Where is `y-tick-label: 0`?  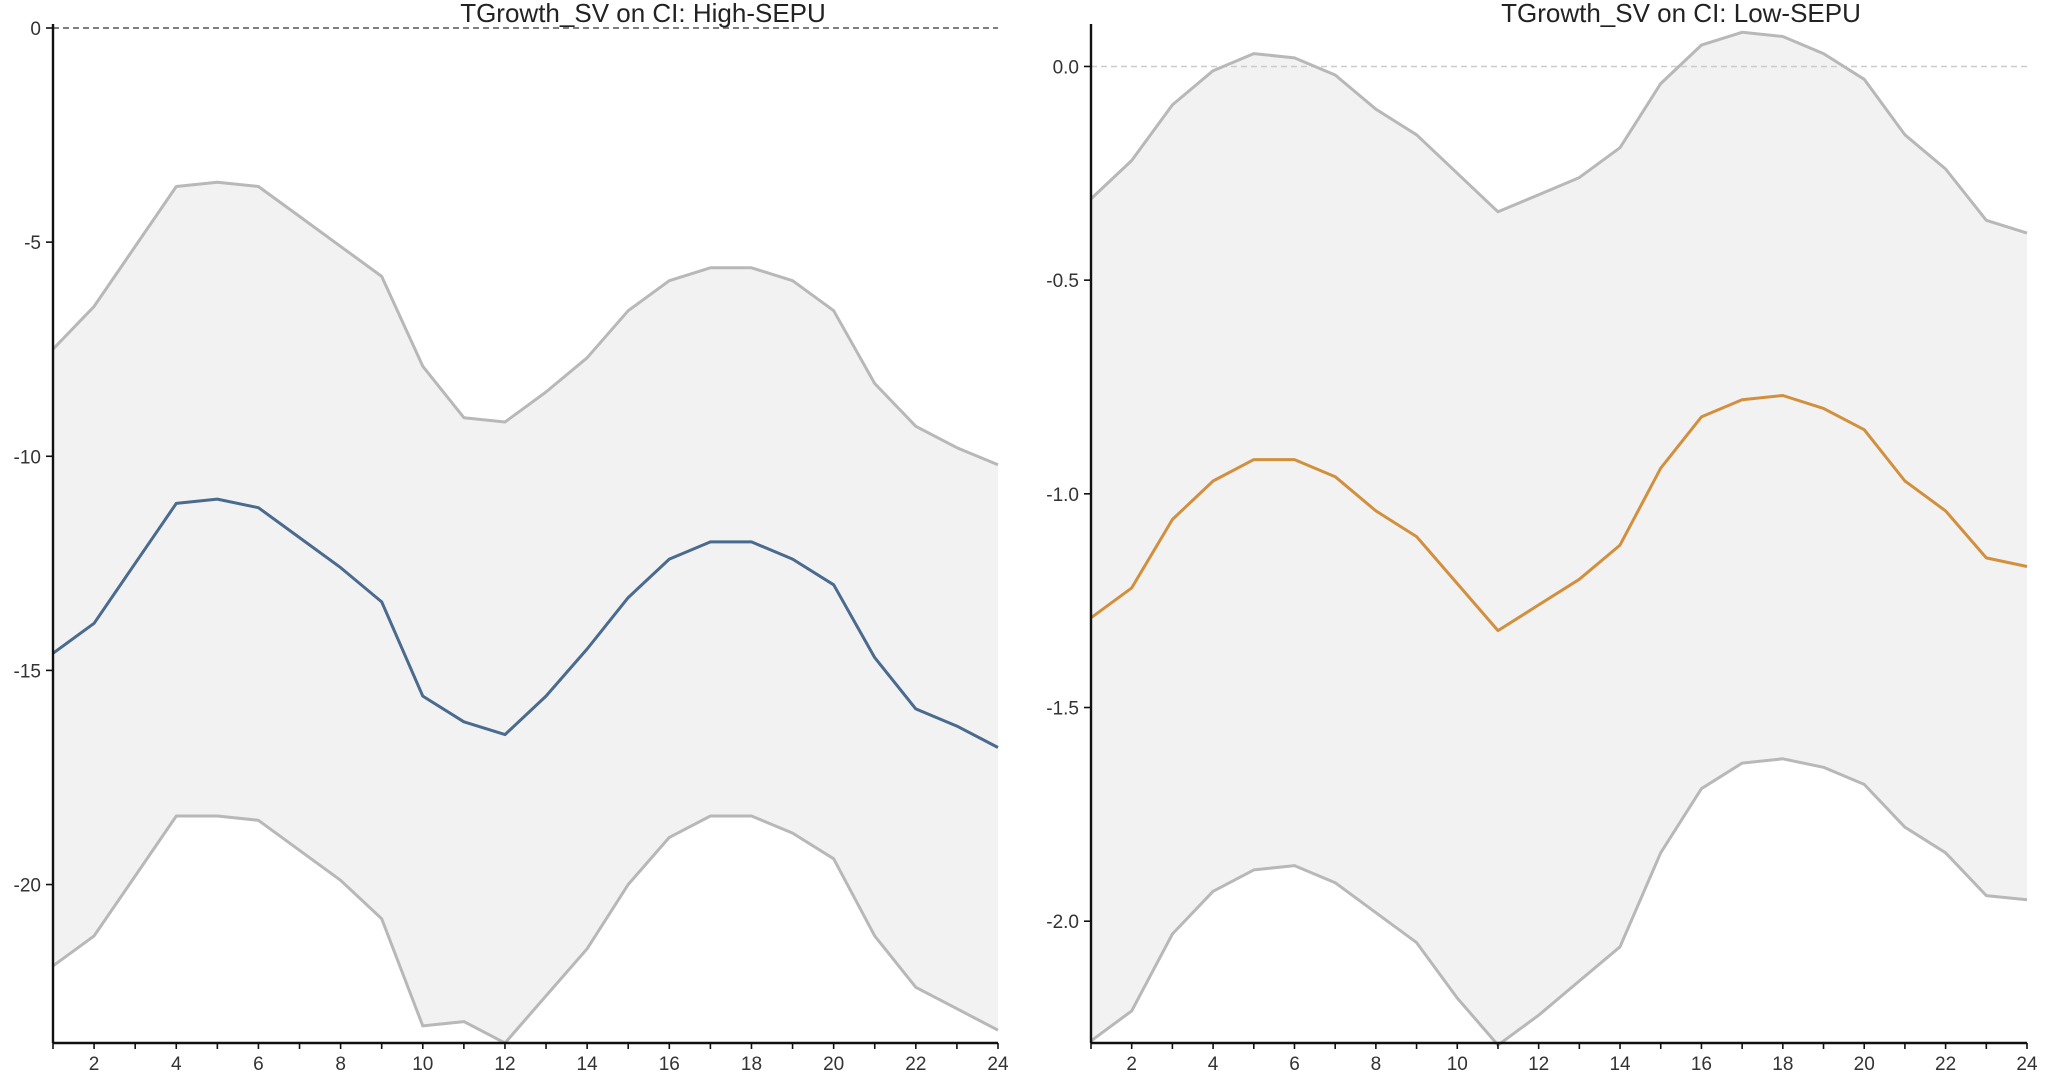 y-tick-label: 0 is located at coordinates (35, 29).